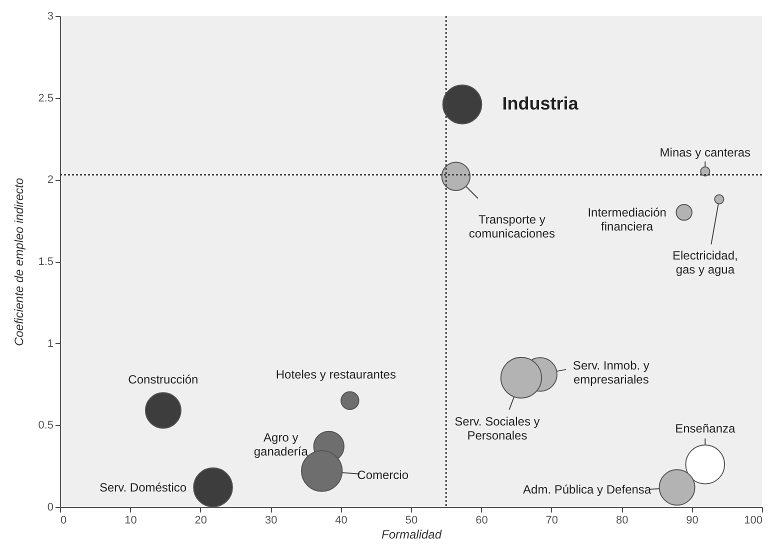  Describe the element at coordinates (622, 520) in the screenshot. I see `x-tick-label: 80` at that location.